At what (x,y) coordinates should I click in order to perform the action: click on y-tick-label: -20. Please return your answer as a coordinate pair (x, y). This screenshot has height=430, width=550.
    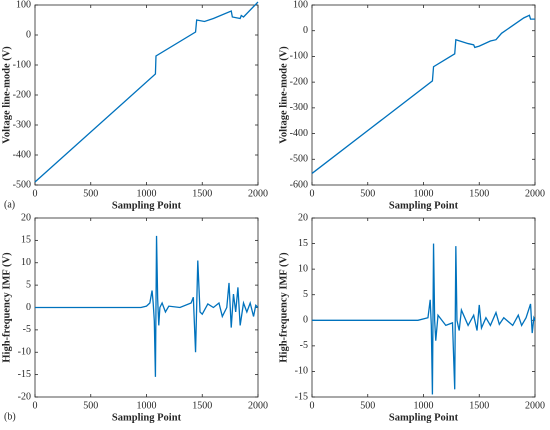
    Looking at the image, I should click on (24, 396).